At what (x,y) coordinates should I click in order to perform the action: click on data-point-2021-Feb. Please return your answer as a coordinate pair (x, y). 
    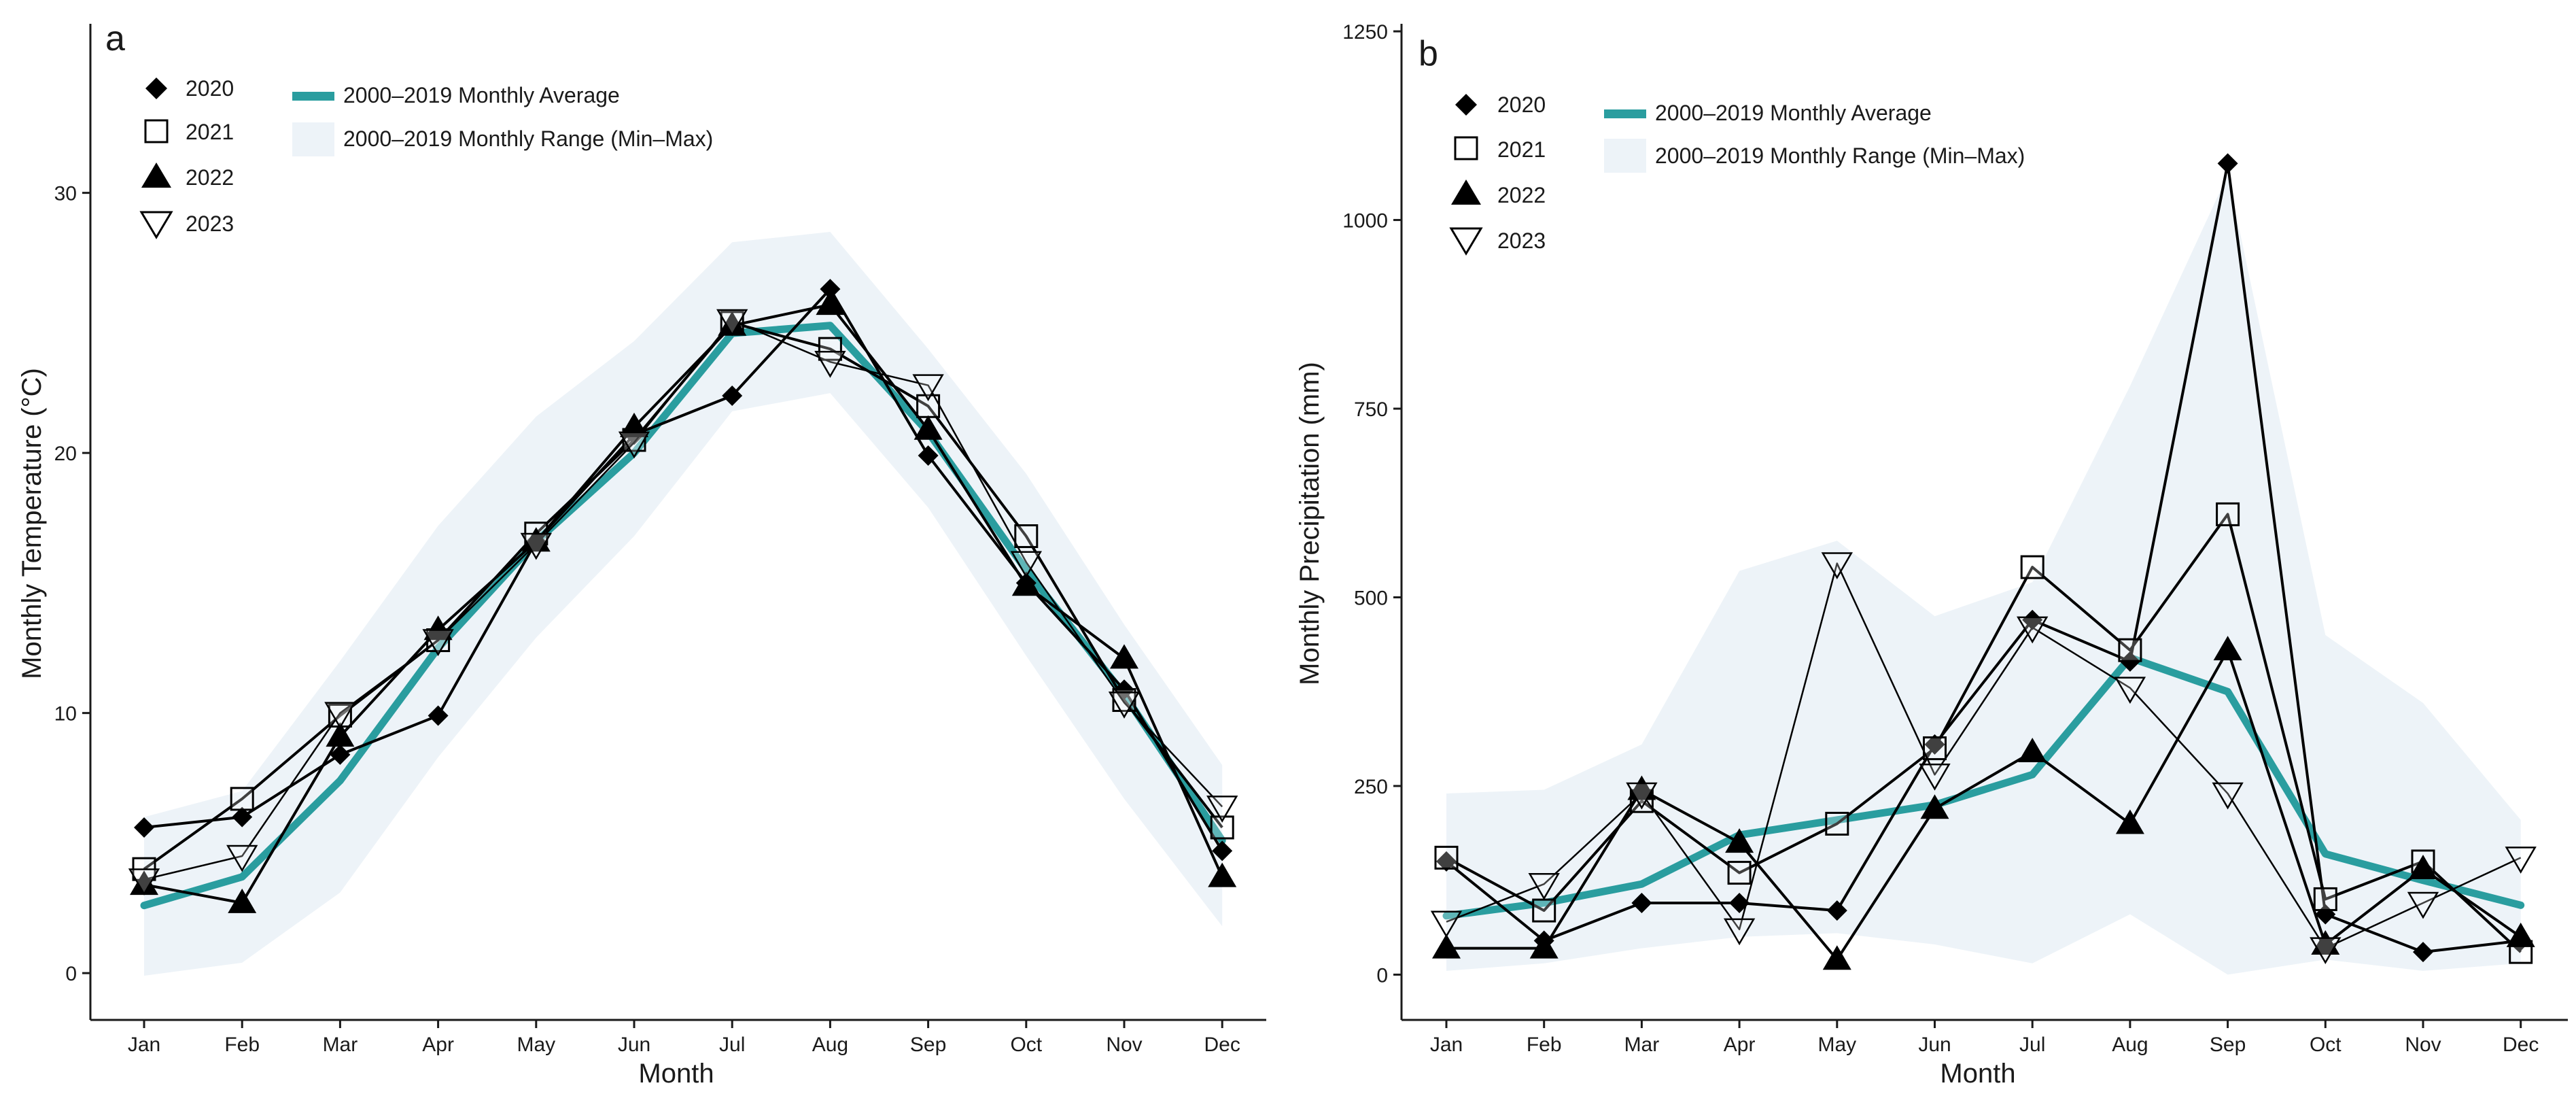
    Looking at the image, I should click on (242, 799).